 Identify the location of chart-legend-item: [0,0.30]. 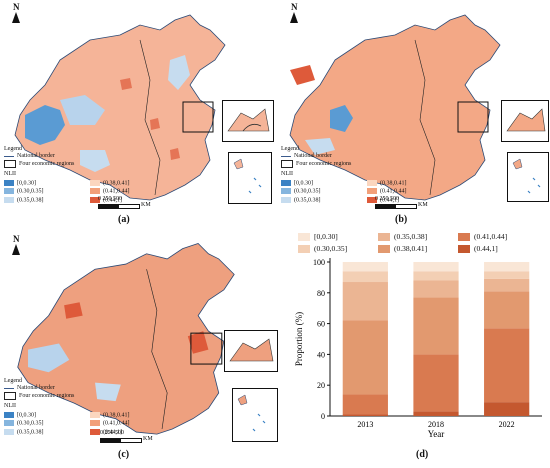
(338, 236).